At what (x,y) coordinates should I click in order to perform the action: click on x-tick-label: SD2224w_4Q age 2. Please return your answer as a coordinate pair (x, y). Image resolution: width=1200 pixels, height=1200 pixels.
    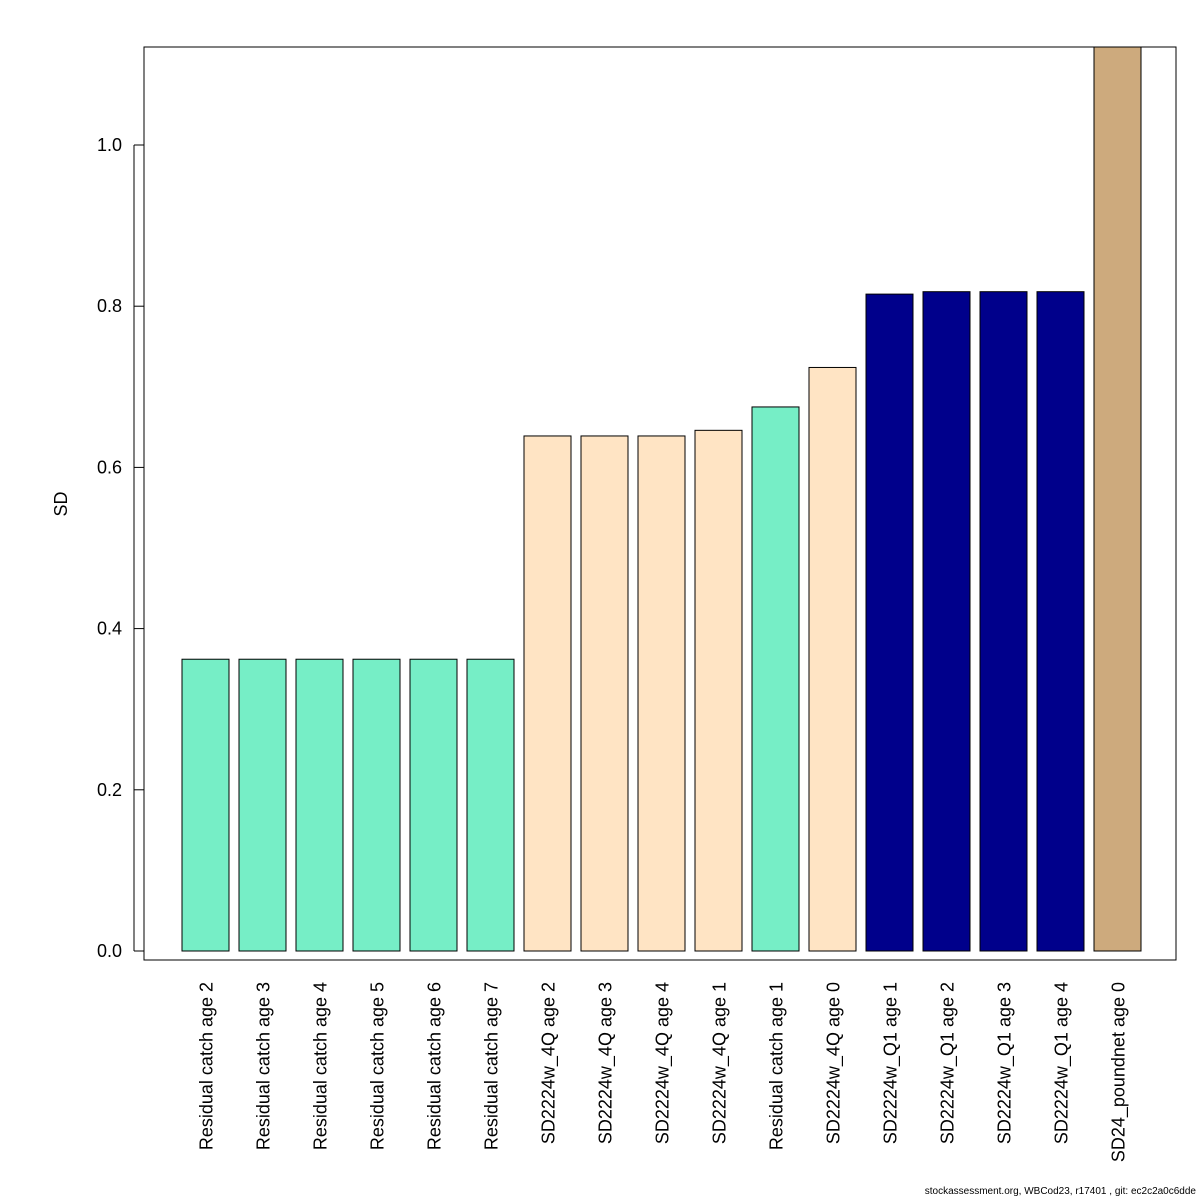
    Looking at the image, I should click on (549, 1063).